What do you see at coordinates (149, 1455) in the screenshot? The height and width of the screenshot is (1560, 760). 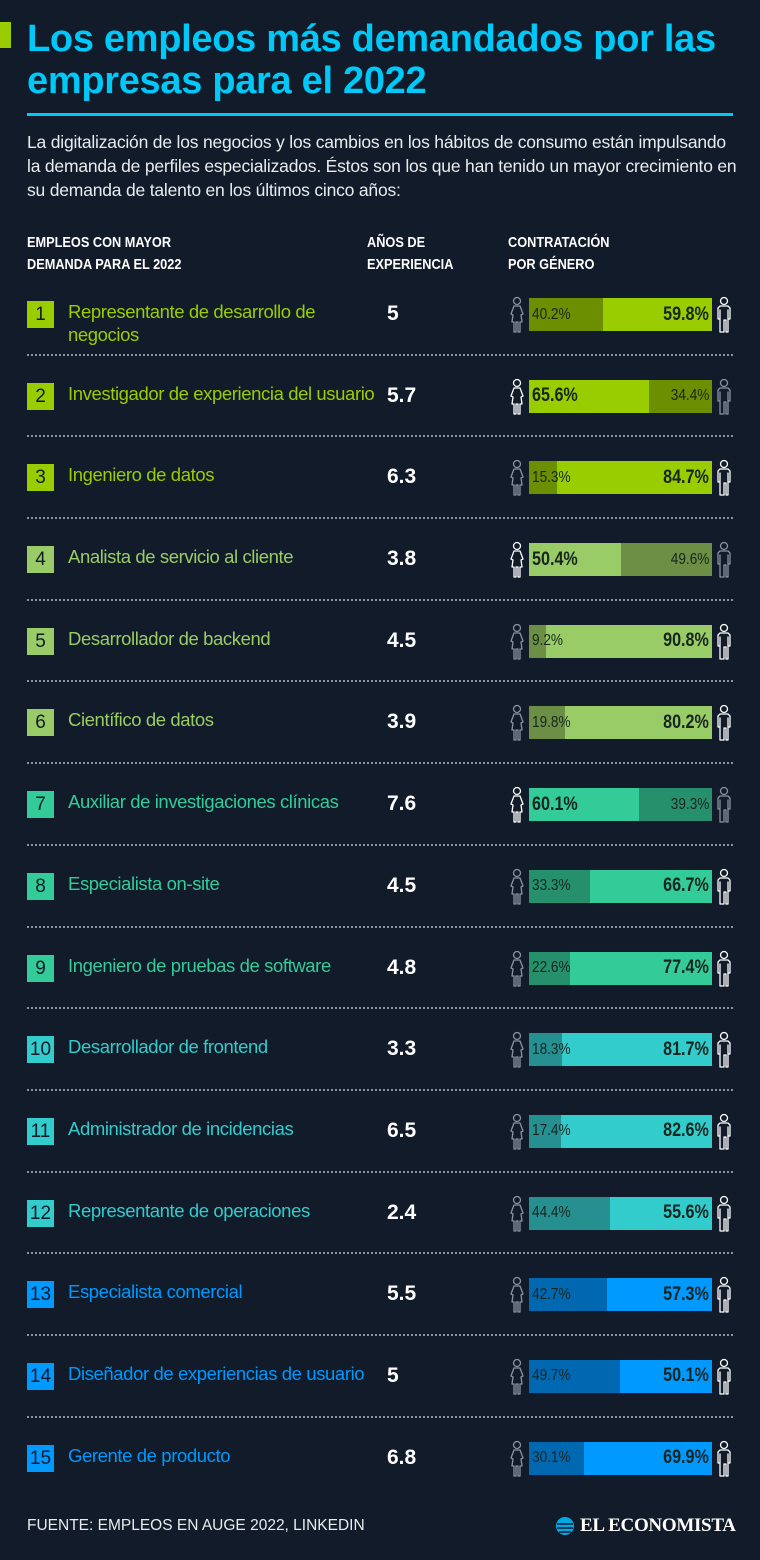 I see `job-name: Gerente de producto` at bounding box center [149, 1455].